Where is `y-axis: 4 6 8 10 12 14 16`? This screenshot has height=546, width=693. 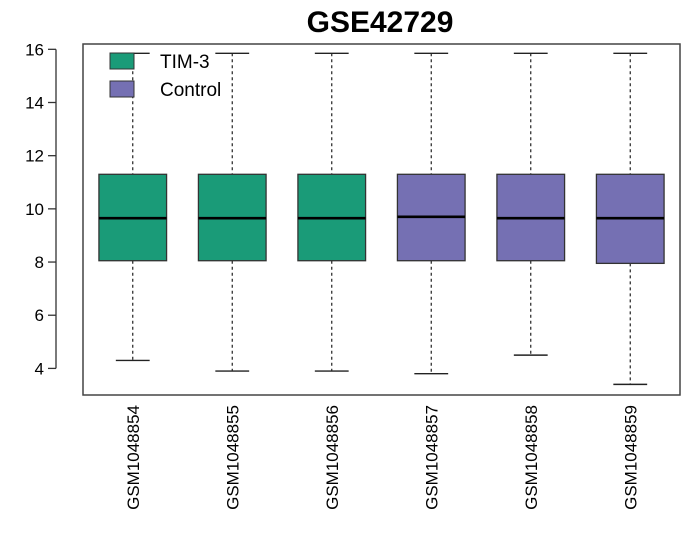 y-axis: 4 6 8 10 12 14 16 is located at coordinates (41, 209).